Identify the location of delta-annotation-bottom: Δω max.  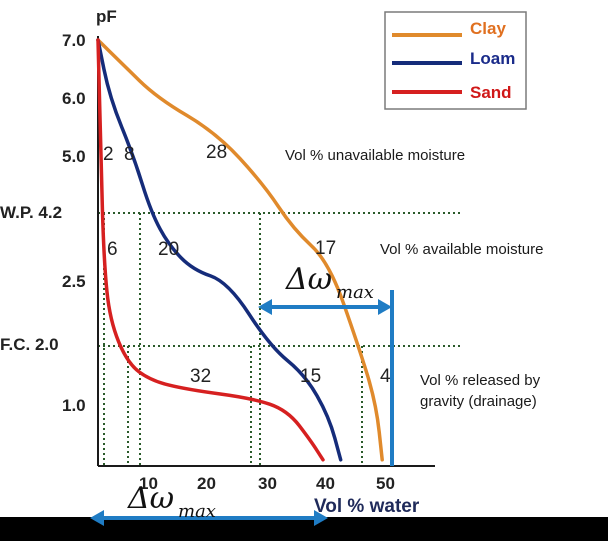
(209, 503).